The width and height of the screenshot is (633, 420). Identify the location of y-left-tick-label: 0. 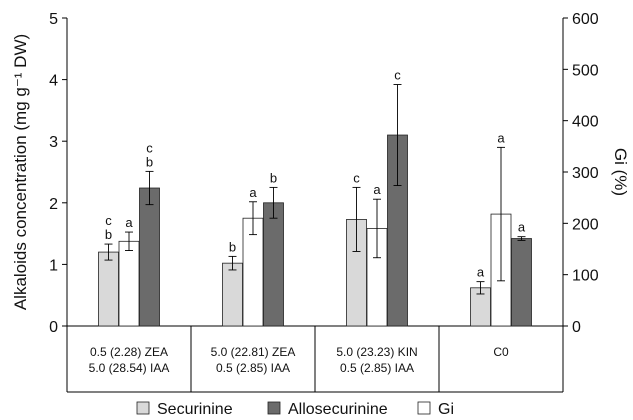
(53, 327).